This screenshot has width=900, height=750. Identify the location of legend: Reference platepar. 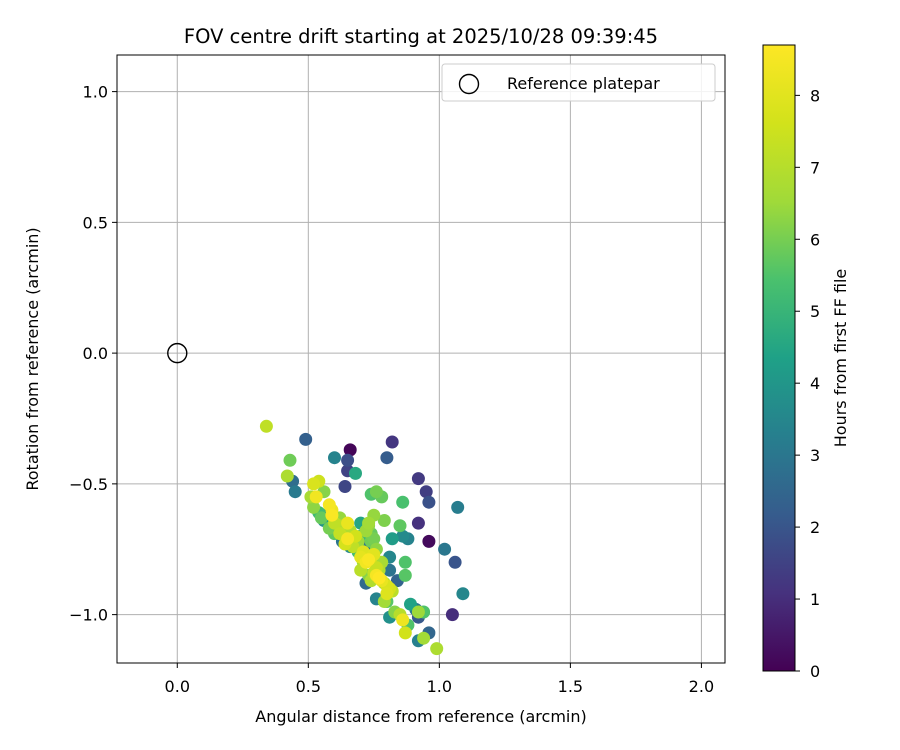
(578, 82).